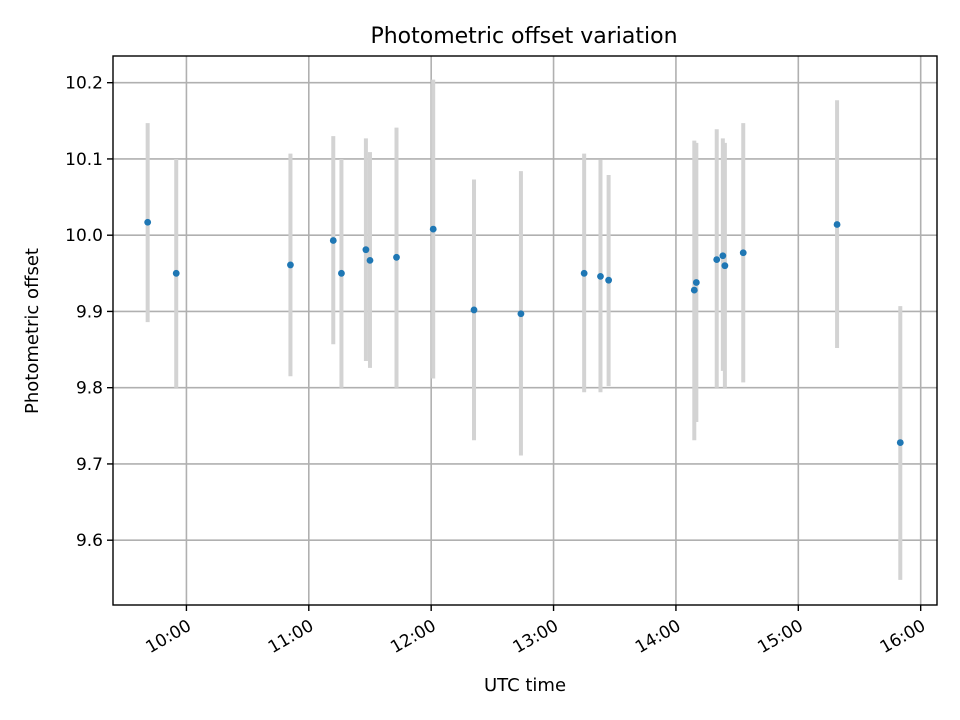  Describe the element at coordinates (413, 637) in the screenshot. I see `x-tick-label: 12:00` at that location.